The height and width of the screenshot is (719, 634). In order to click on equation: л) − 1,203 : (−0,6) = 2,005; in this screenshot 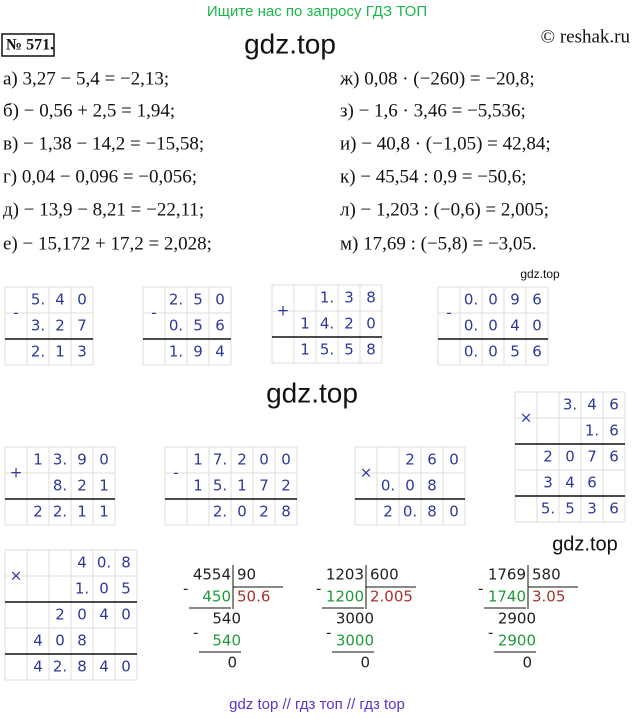, I will do `click(444, 209)`.